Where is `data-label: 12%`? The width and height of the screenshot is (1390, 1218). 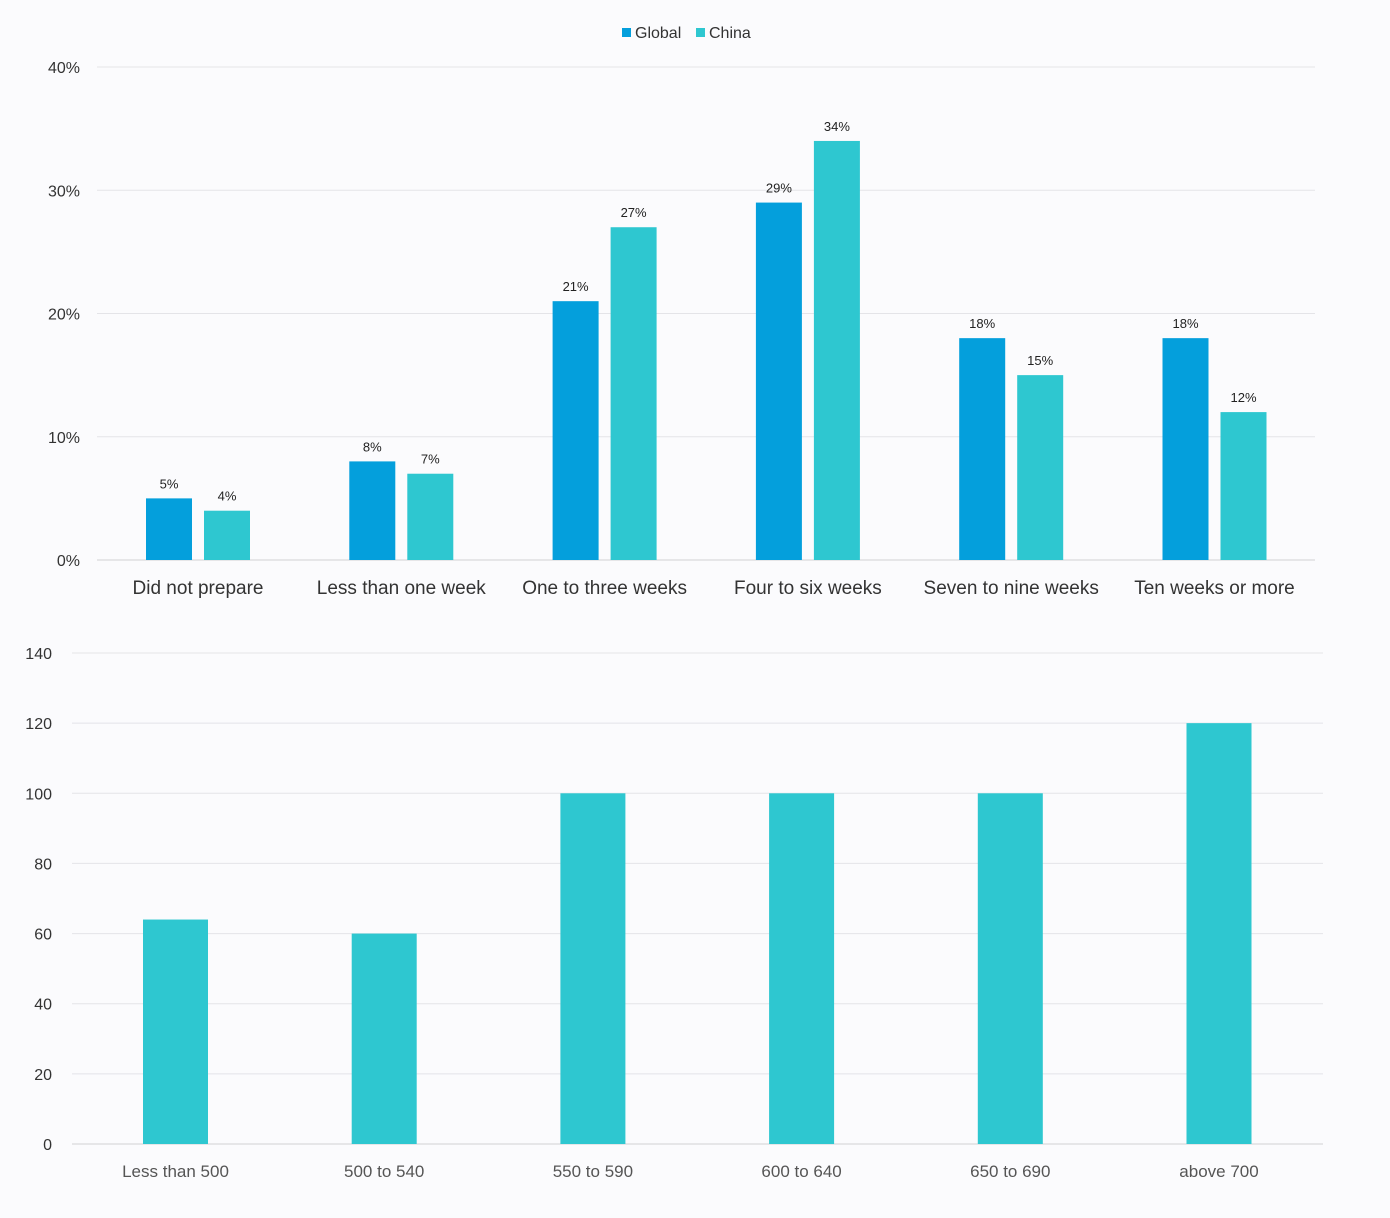 data-label: 12% is located at coordinates (1243, 397).